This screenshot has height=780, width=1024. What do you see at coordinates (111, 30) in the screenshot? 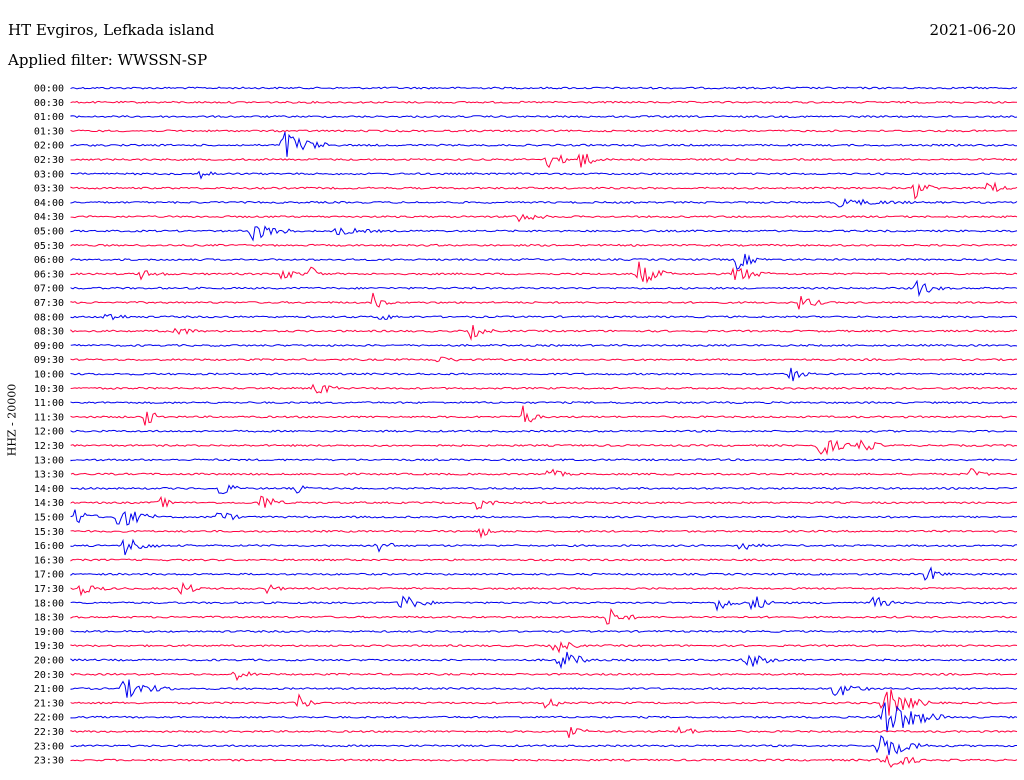
I see `station-title: HT Evgiros, Lefkada island` at bounding box center [111, 30].